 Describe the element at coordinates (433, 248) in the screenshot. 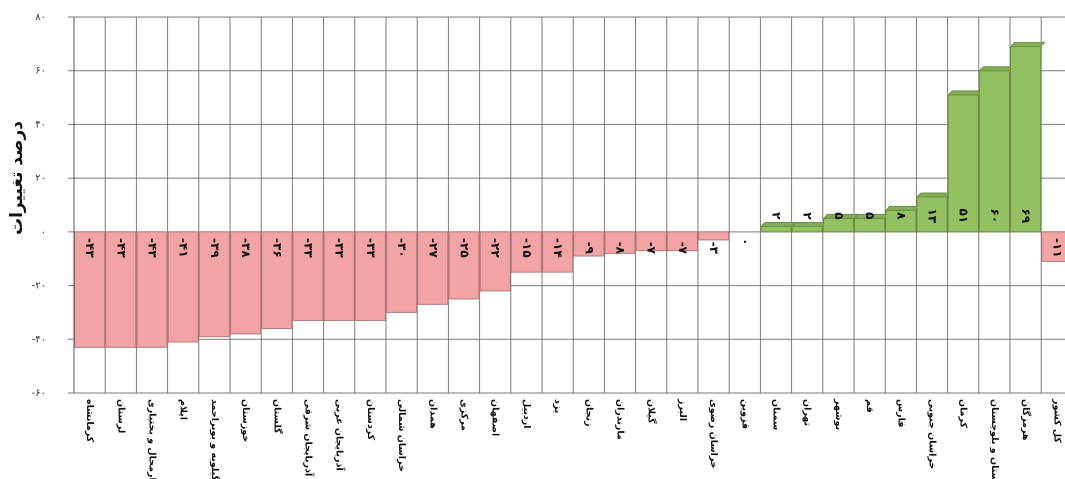

I see `data-label: -۲۷` at that location.